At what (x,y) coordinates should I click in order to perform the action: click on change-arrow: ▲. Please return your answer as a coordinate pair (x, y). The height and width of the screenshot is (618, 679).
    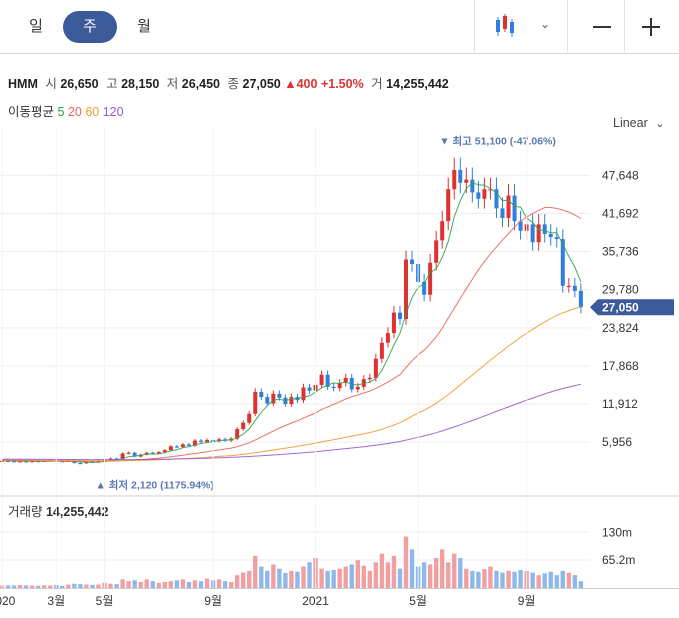
    Looking at the image, I should click on (290, 84).